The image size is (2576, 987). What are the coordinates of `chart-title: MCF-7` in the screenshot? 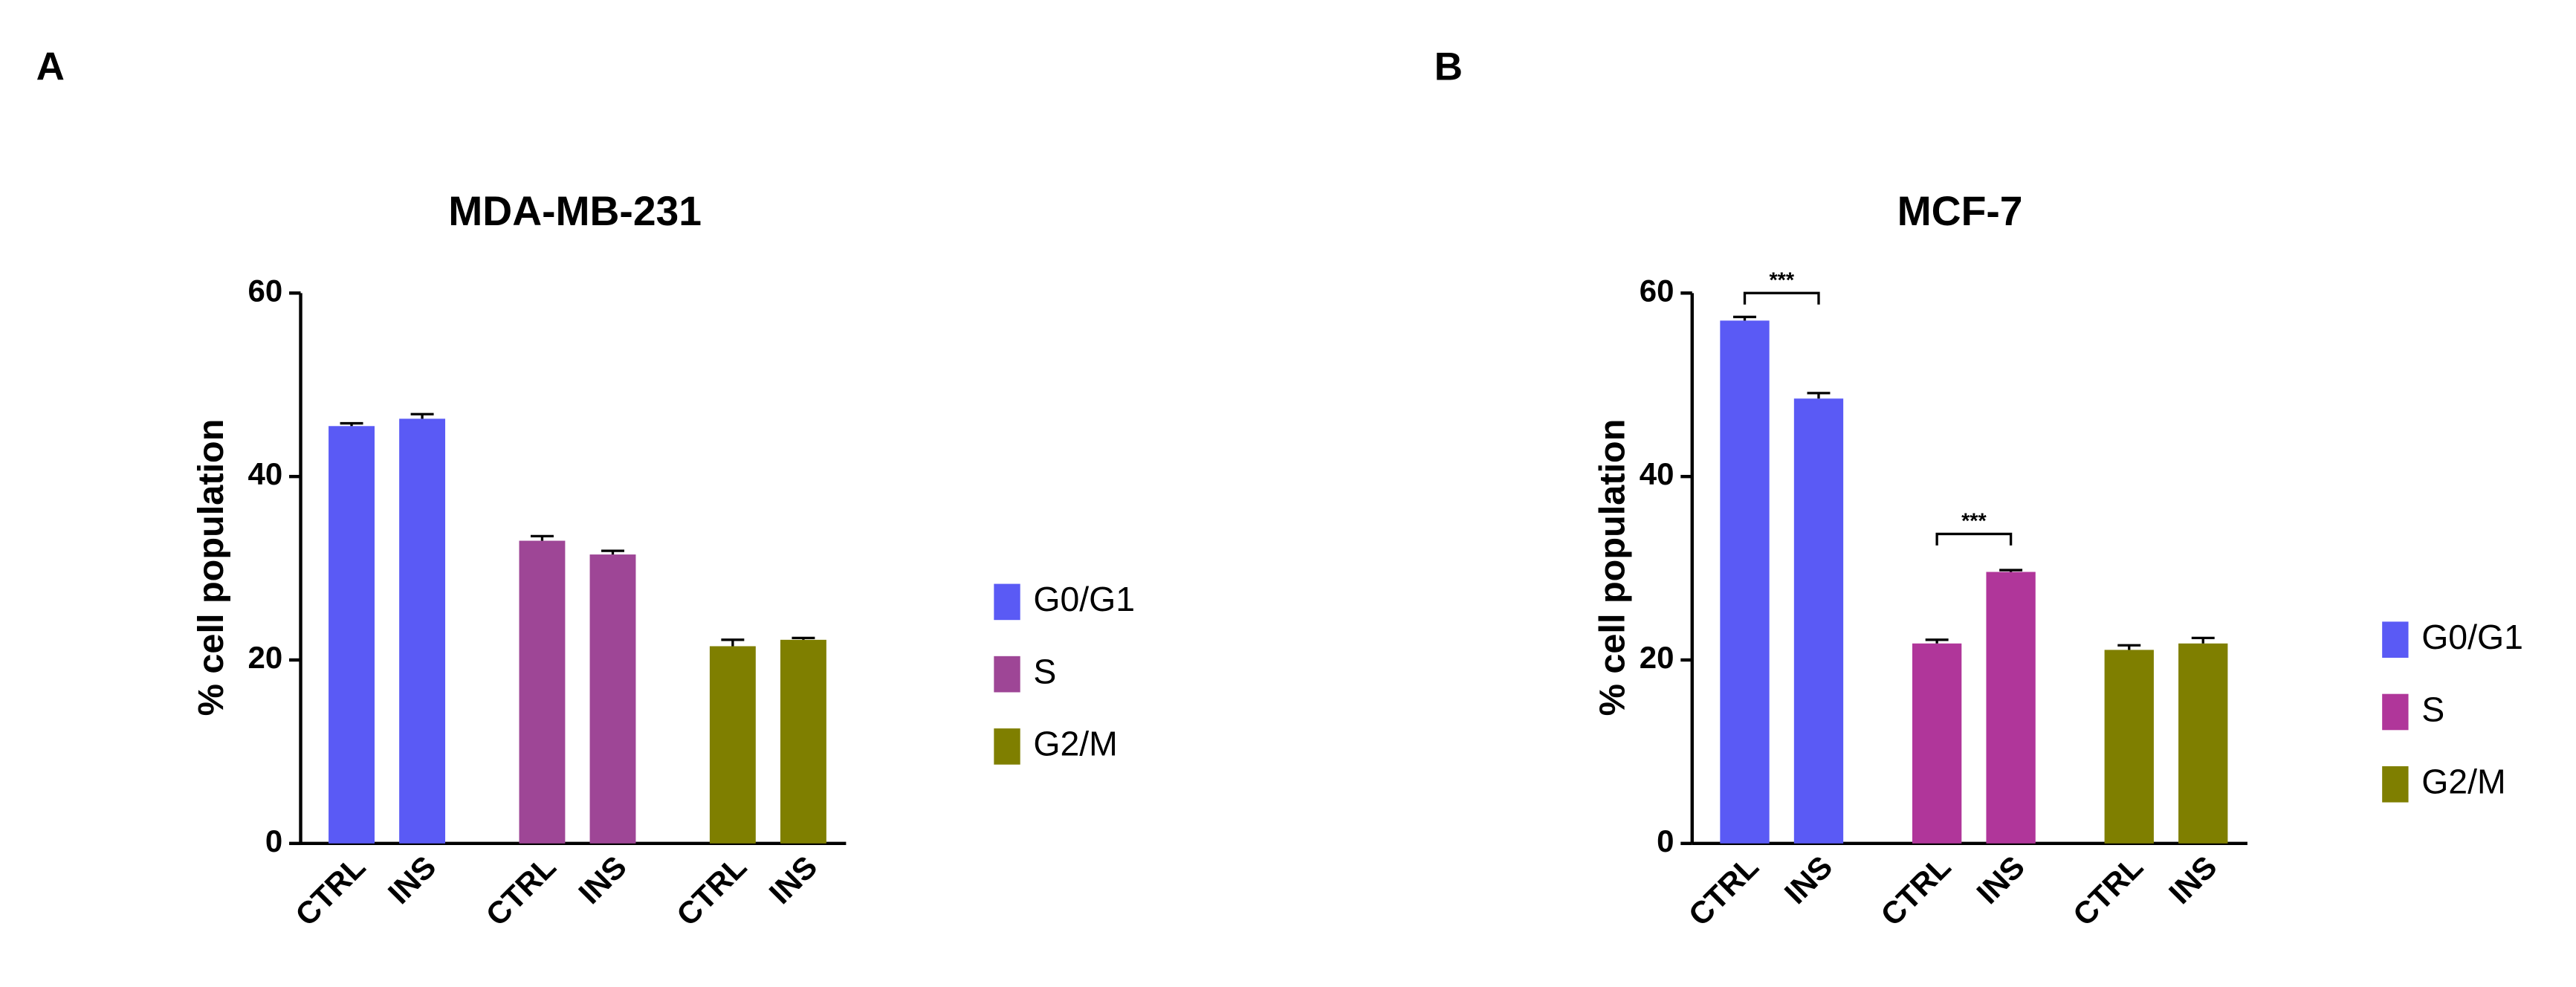 It's located at (1960, 211).